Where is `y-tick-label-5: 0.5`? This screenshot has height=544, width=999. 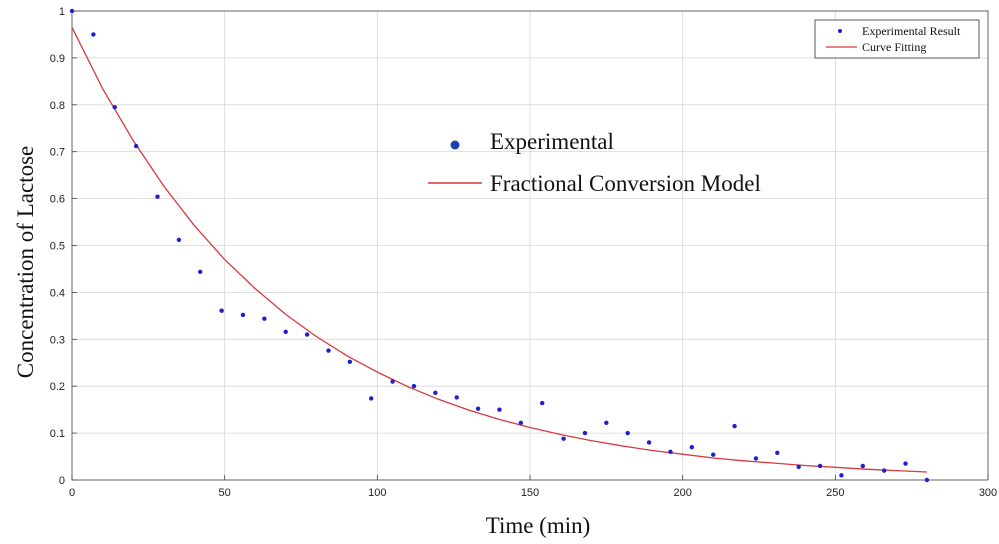
y-tick-label-5: 0.5 is located at coordinates (57, 247).